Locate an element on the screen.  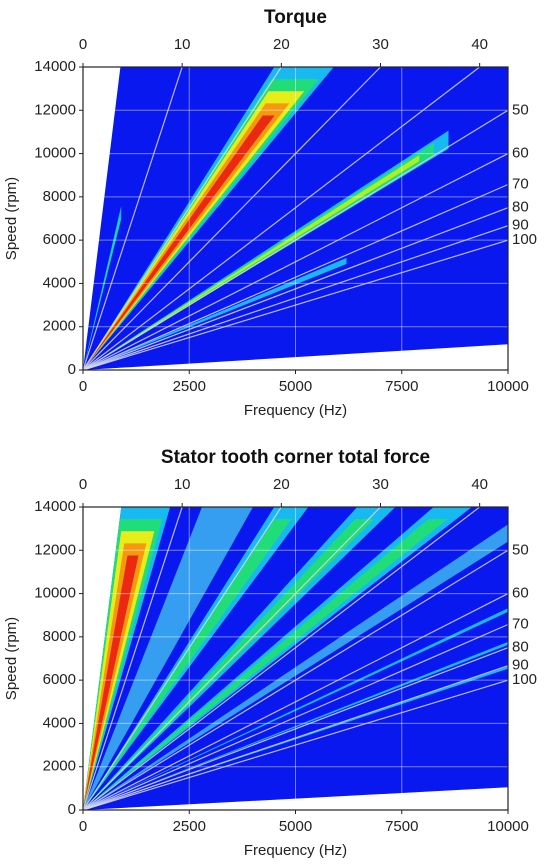
y-tick-label: 0 is located at coordinates (72, 809).